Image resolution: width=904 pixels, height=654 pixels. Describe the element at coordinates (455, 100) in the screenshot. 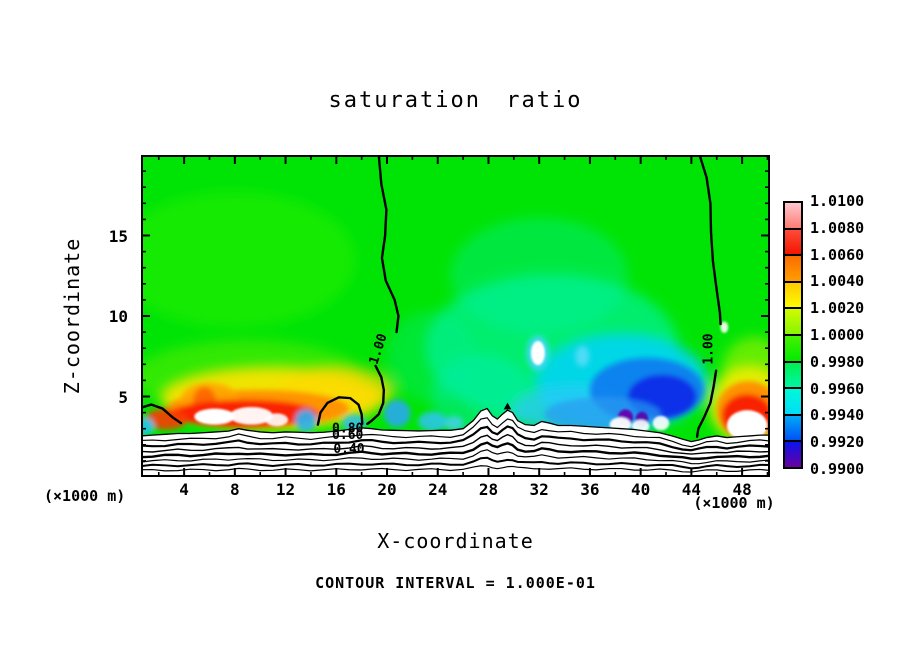

I see `chart-title: saturation ratio` at that location.